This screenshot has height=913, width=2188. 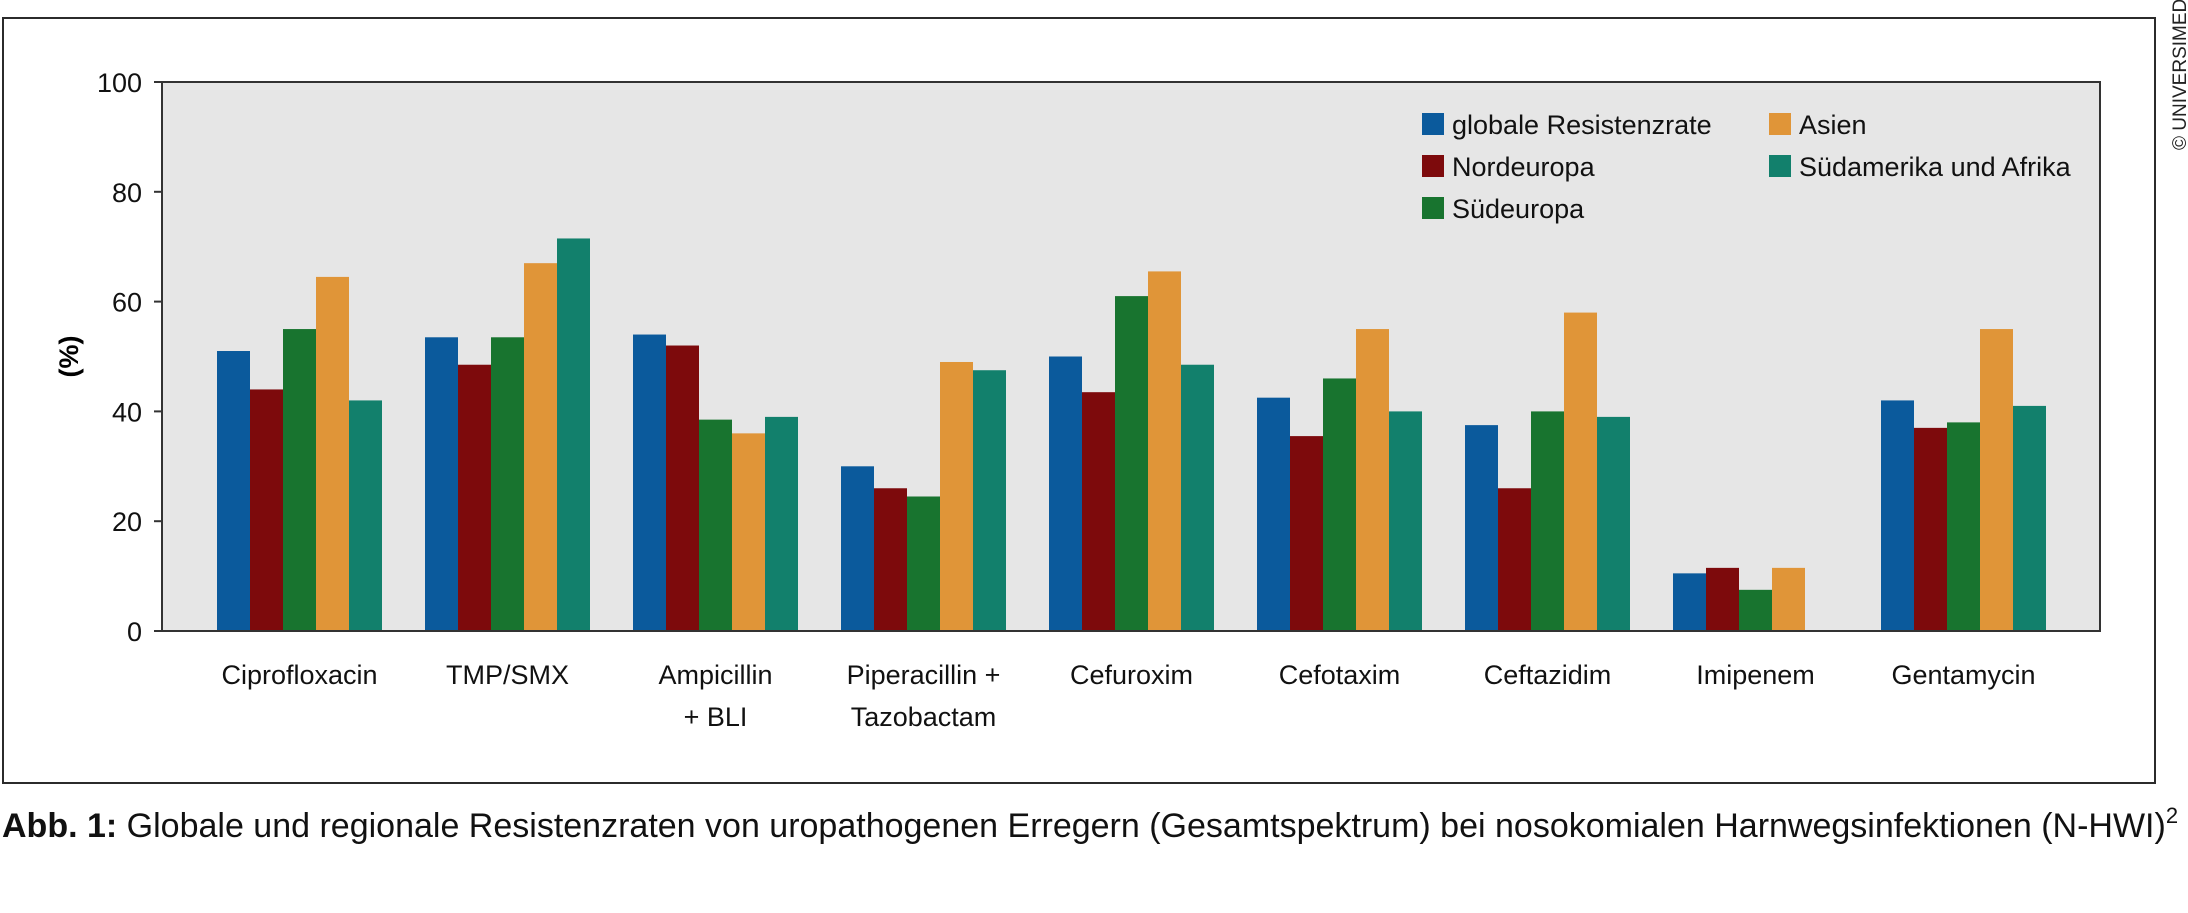 What do you see at coordinates (1935, 167) in the screenshot?
I see `legend-label: Südamerika und Afrika` at bounding box center [1935, 167].